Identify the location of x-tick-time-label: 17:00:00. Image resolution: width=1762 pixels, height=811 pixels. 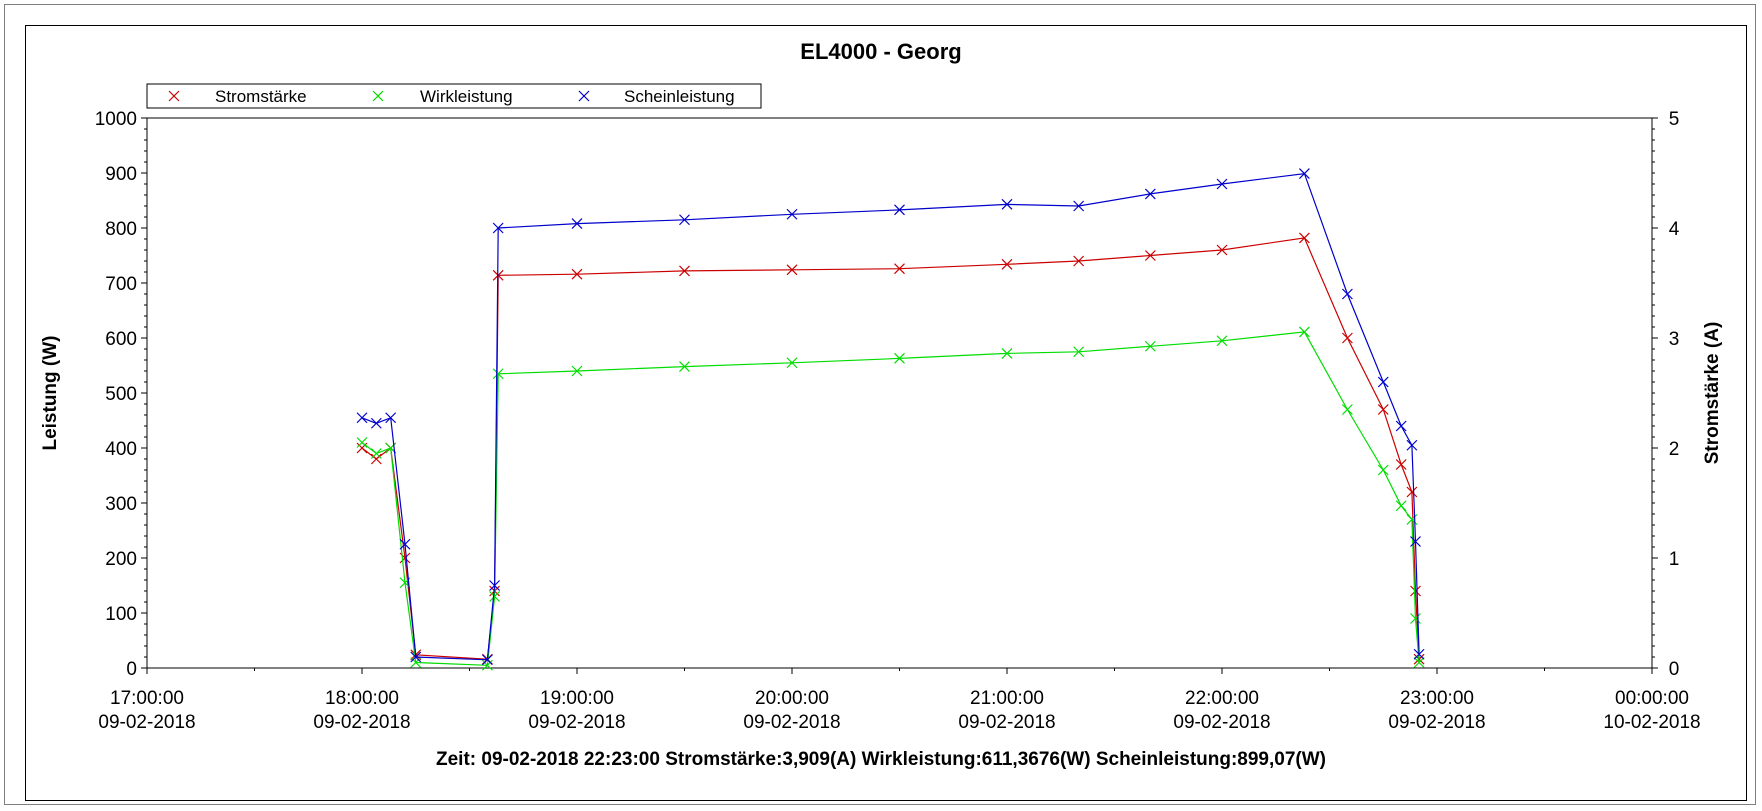
(147, 698).